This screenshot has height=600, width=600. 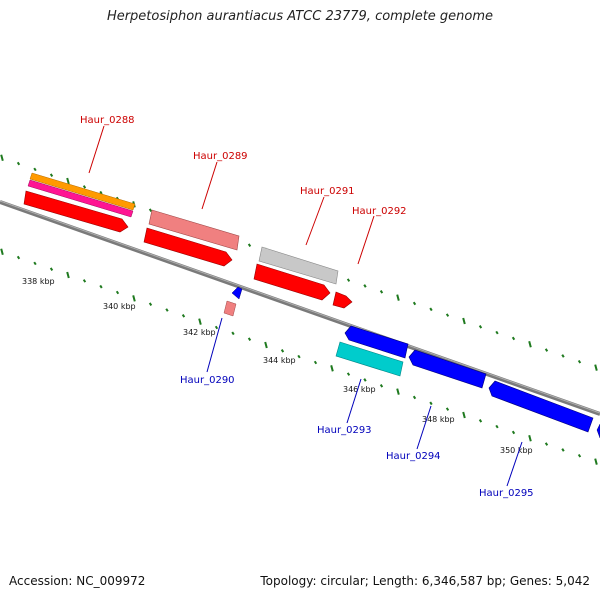 I want to click on accession-text: Accession: NC_009972, so click(x=77, y=581).